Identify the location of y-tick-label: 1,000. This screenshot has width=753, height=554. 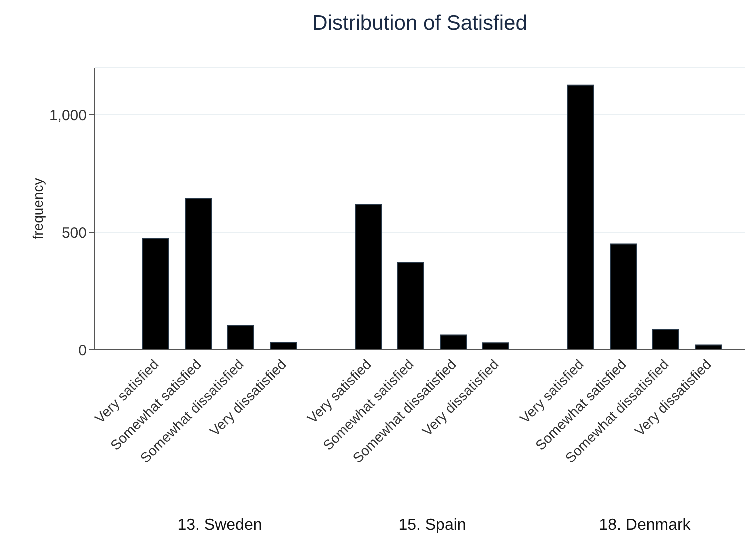
(68, 115).